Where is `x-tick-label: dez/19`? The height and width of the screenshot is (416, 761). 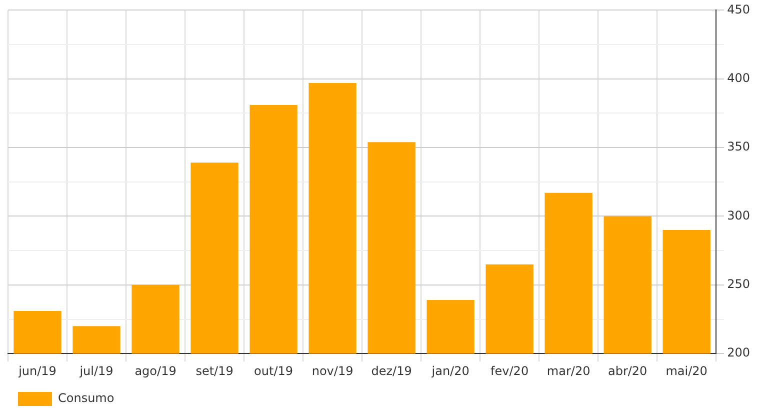 x-tick-label: dez/19 is located at coordinates (391, 371).